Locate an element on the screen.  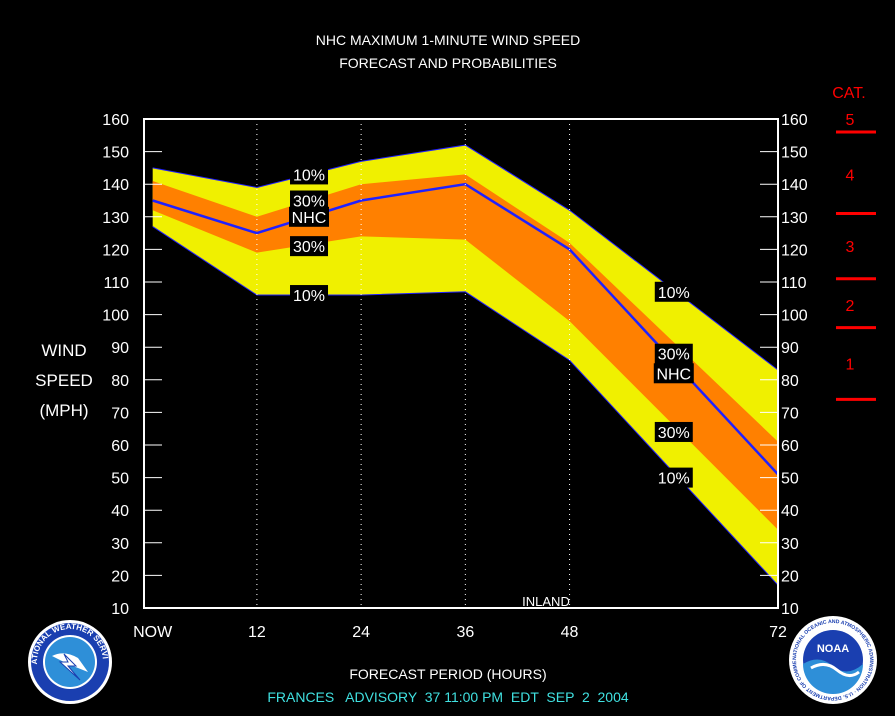
y-tick-label-right: 160 is located at coordinates (794, 120).